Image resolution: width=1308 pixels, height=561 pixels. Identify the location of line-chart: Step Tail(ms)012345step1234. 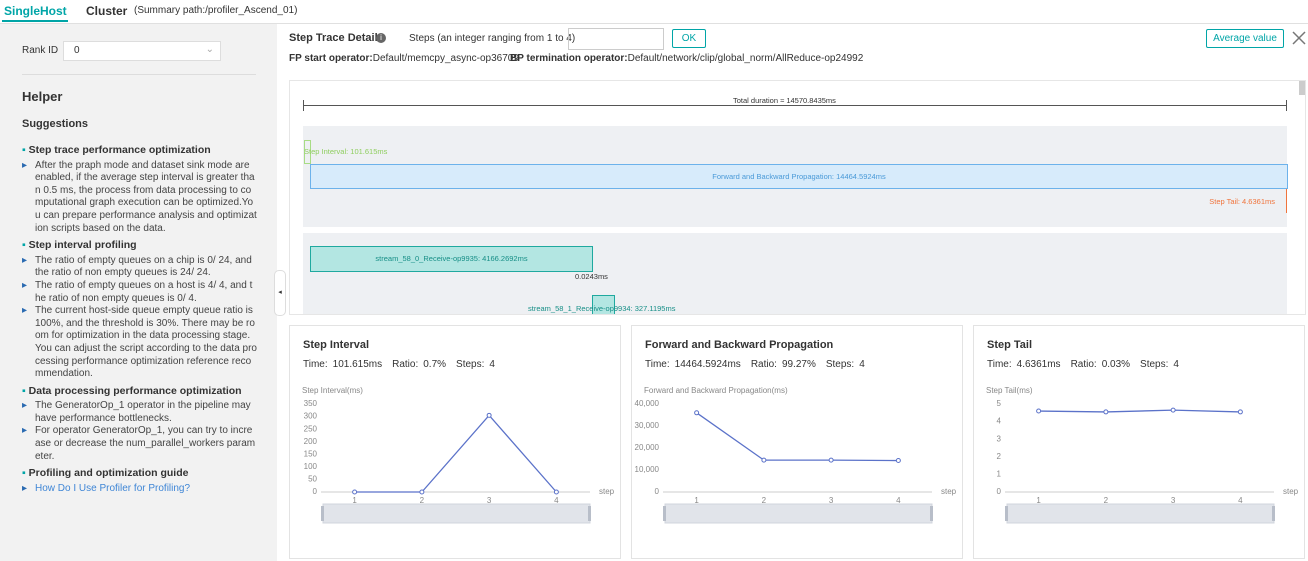
(1139, 442).